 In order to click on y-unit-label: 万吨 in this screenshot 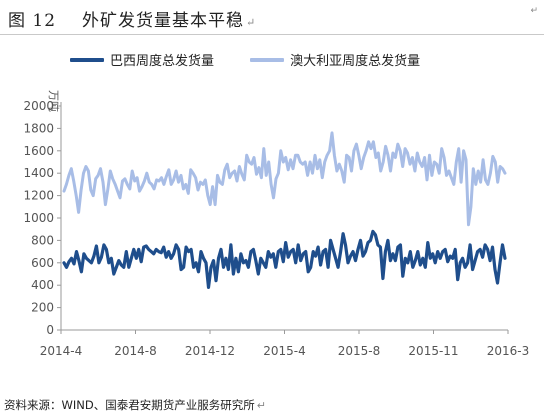, I will do `click(53, 101)`.